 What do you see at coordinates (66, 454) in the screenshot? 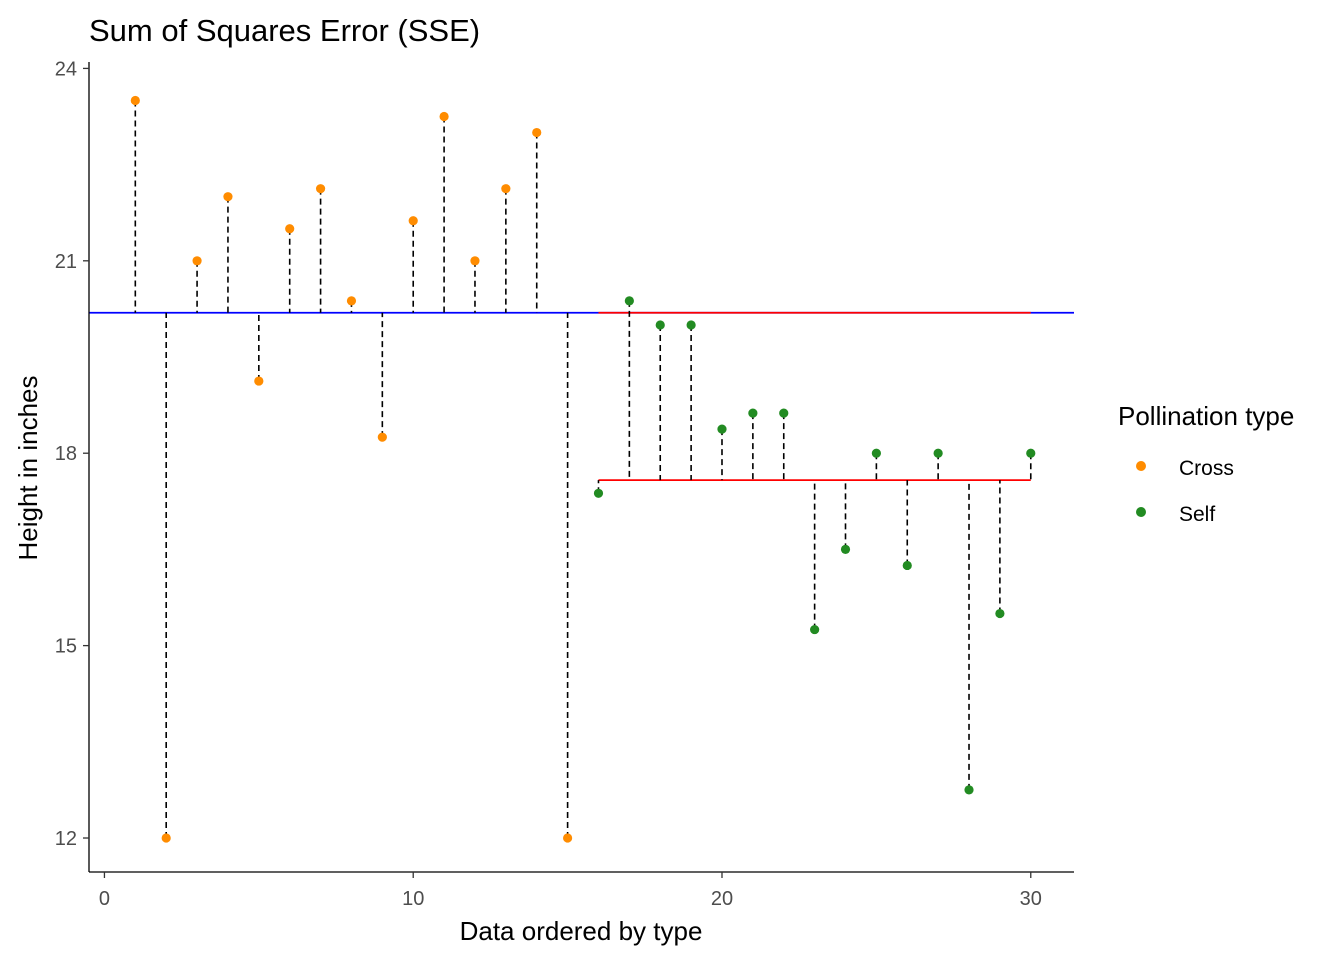
I see `y-tick-label: 18` at bounding box center [66, 454].